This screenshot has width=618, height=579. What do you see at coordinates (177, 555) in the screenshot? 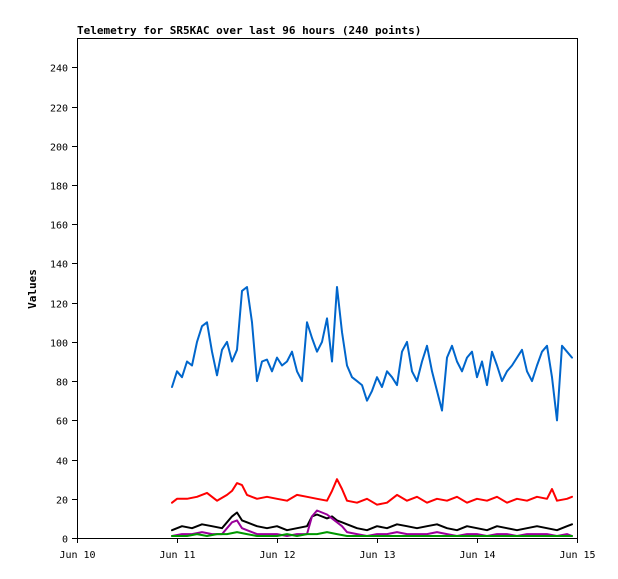
I see `x-tick-label: Jun 11` at bounding box center [177, 555].